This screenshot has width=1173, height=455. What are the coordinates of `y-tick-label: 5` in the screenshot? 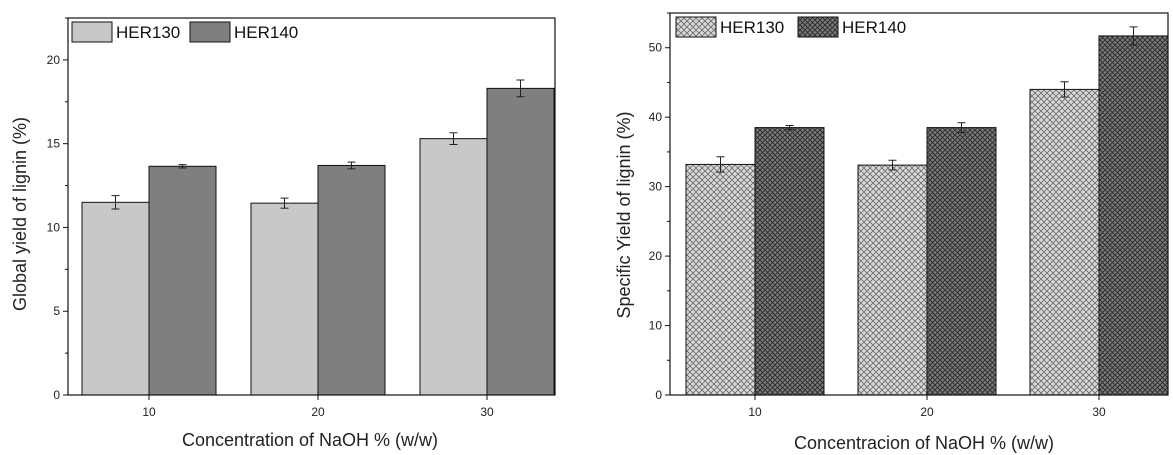 It's located at (56, 311).